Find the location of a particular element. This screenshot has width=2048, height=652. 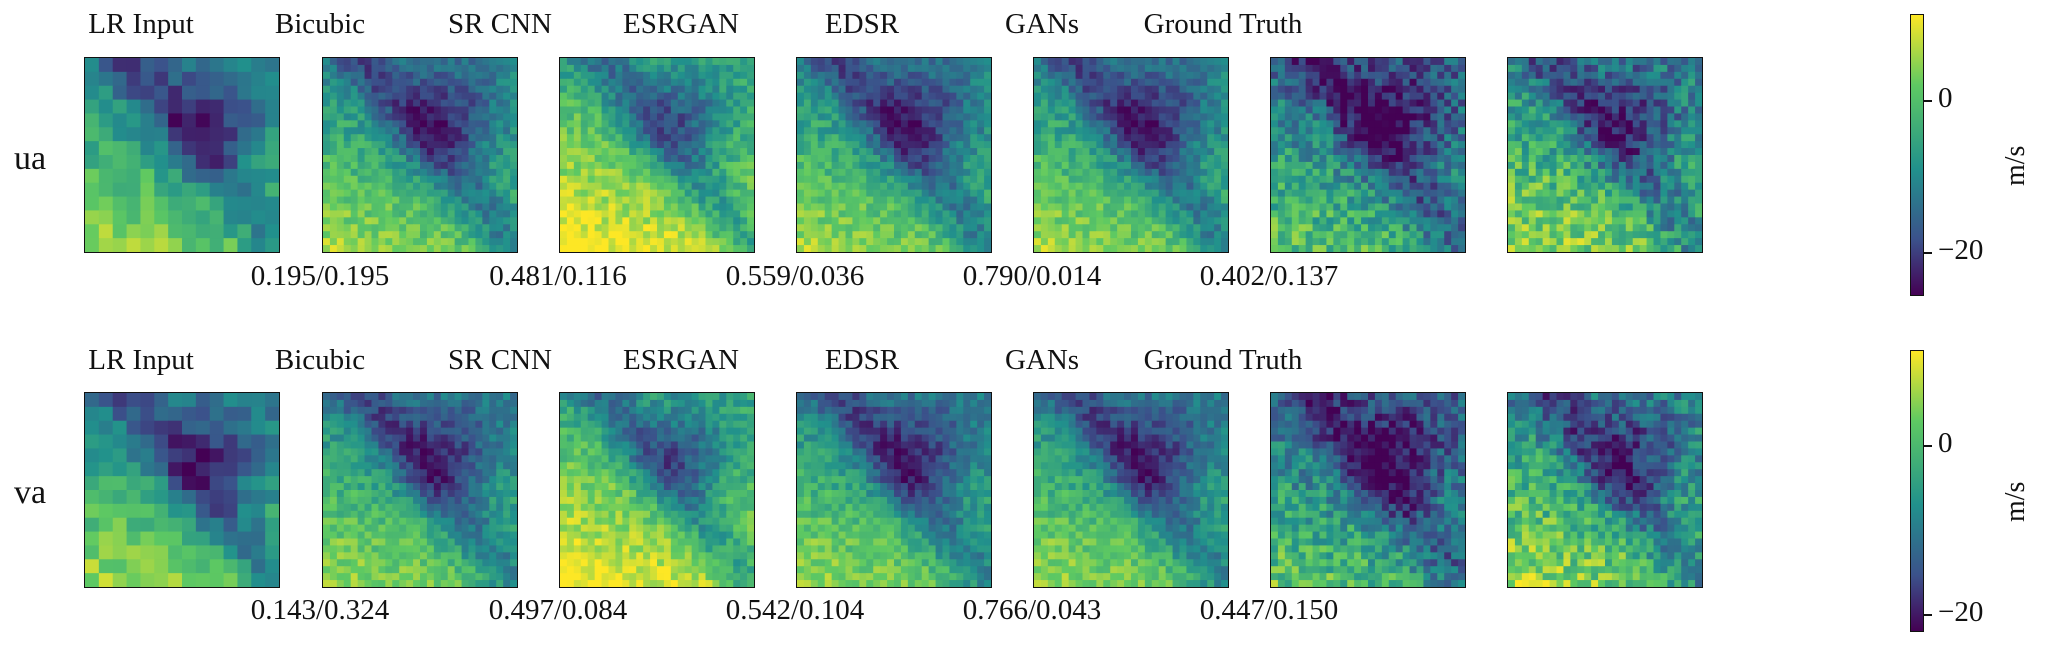

row-label-va: va is located at coordinates (30, 492).